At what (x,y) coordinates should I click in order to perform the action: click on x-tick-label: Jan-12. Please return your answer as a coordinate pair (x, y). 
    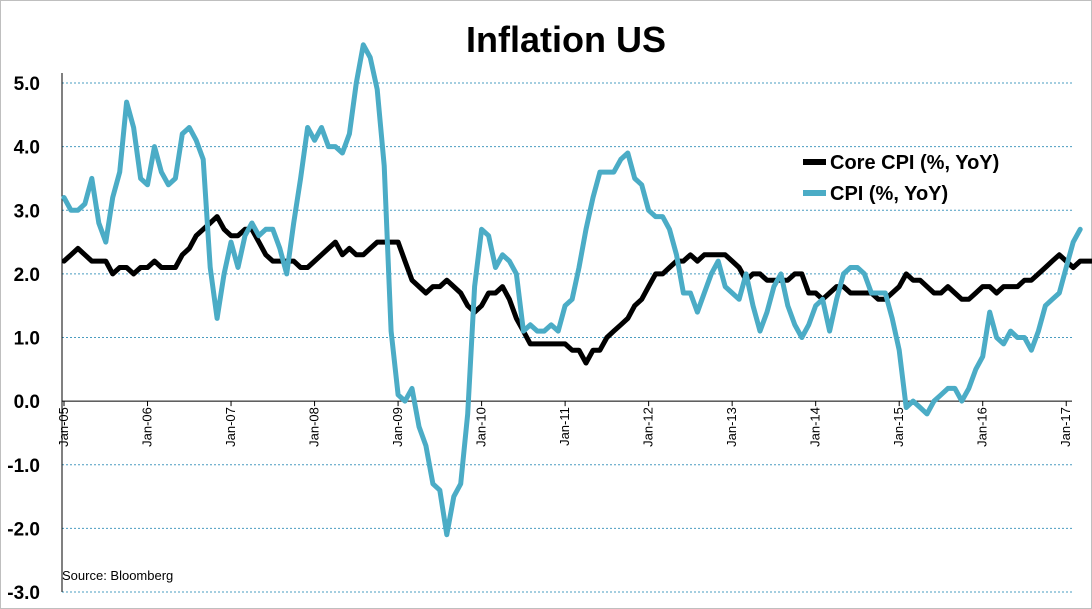
    Looking at the image, I should click on (648, 427).